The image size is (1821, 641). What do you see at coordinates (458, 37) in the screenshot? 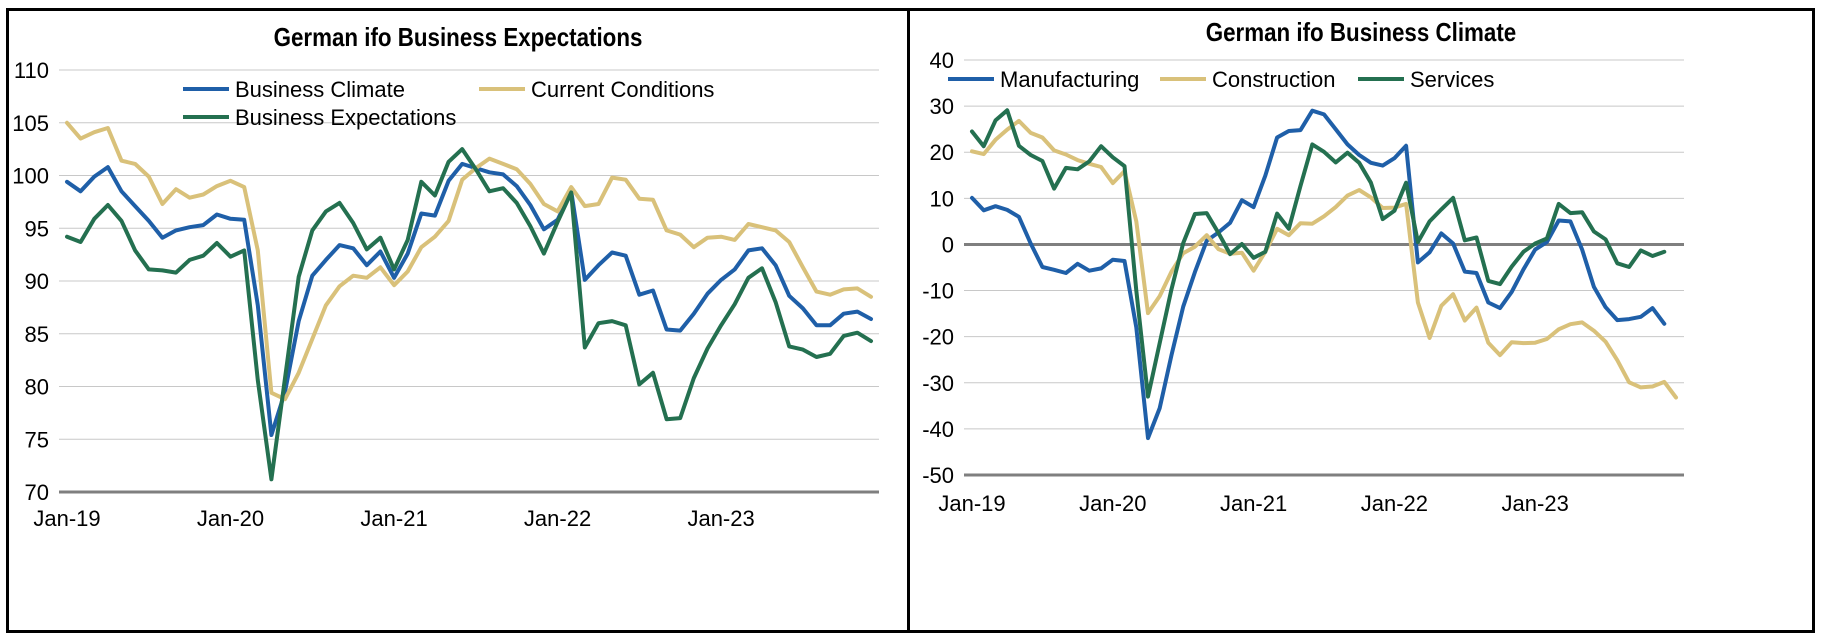
I see `chart-title: German ifo Business Expectations` at bounding box center [458, 37].